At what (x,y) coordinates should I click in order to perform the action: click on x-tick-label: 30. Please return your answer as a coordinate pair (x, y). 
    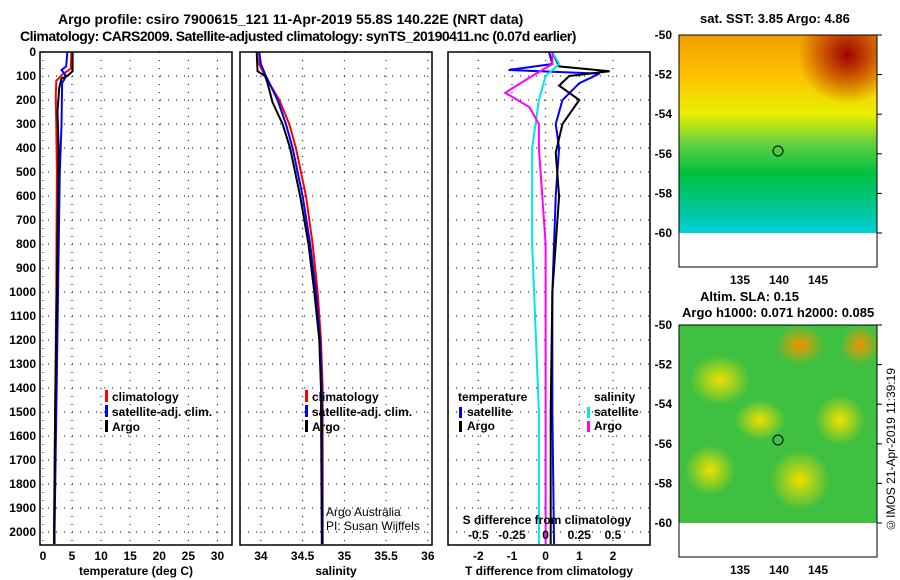
    Looking at the image, I should click on (218, 556).